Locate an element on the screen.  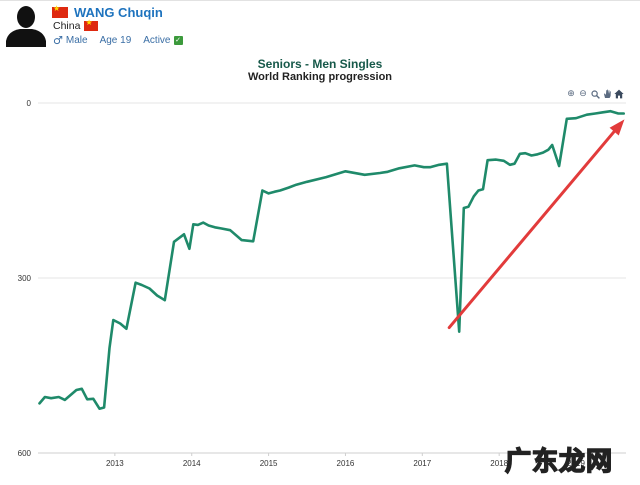
avatar is located at coordinates (26, 25).